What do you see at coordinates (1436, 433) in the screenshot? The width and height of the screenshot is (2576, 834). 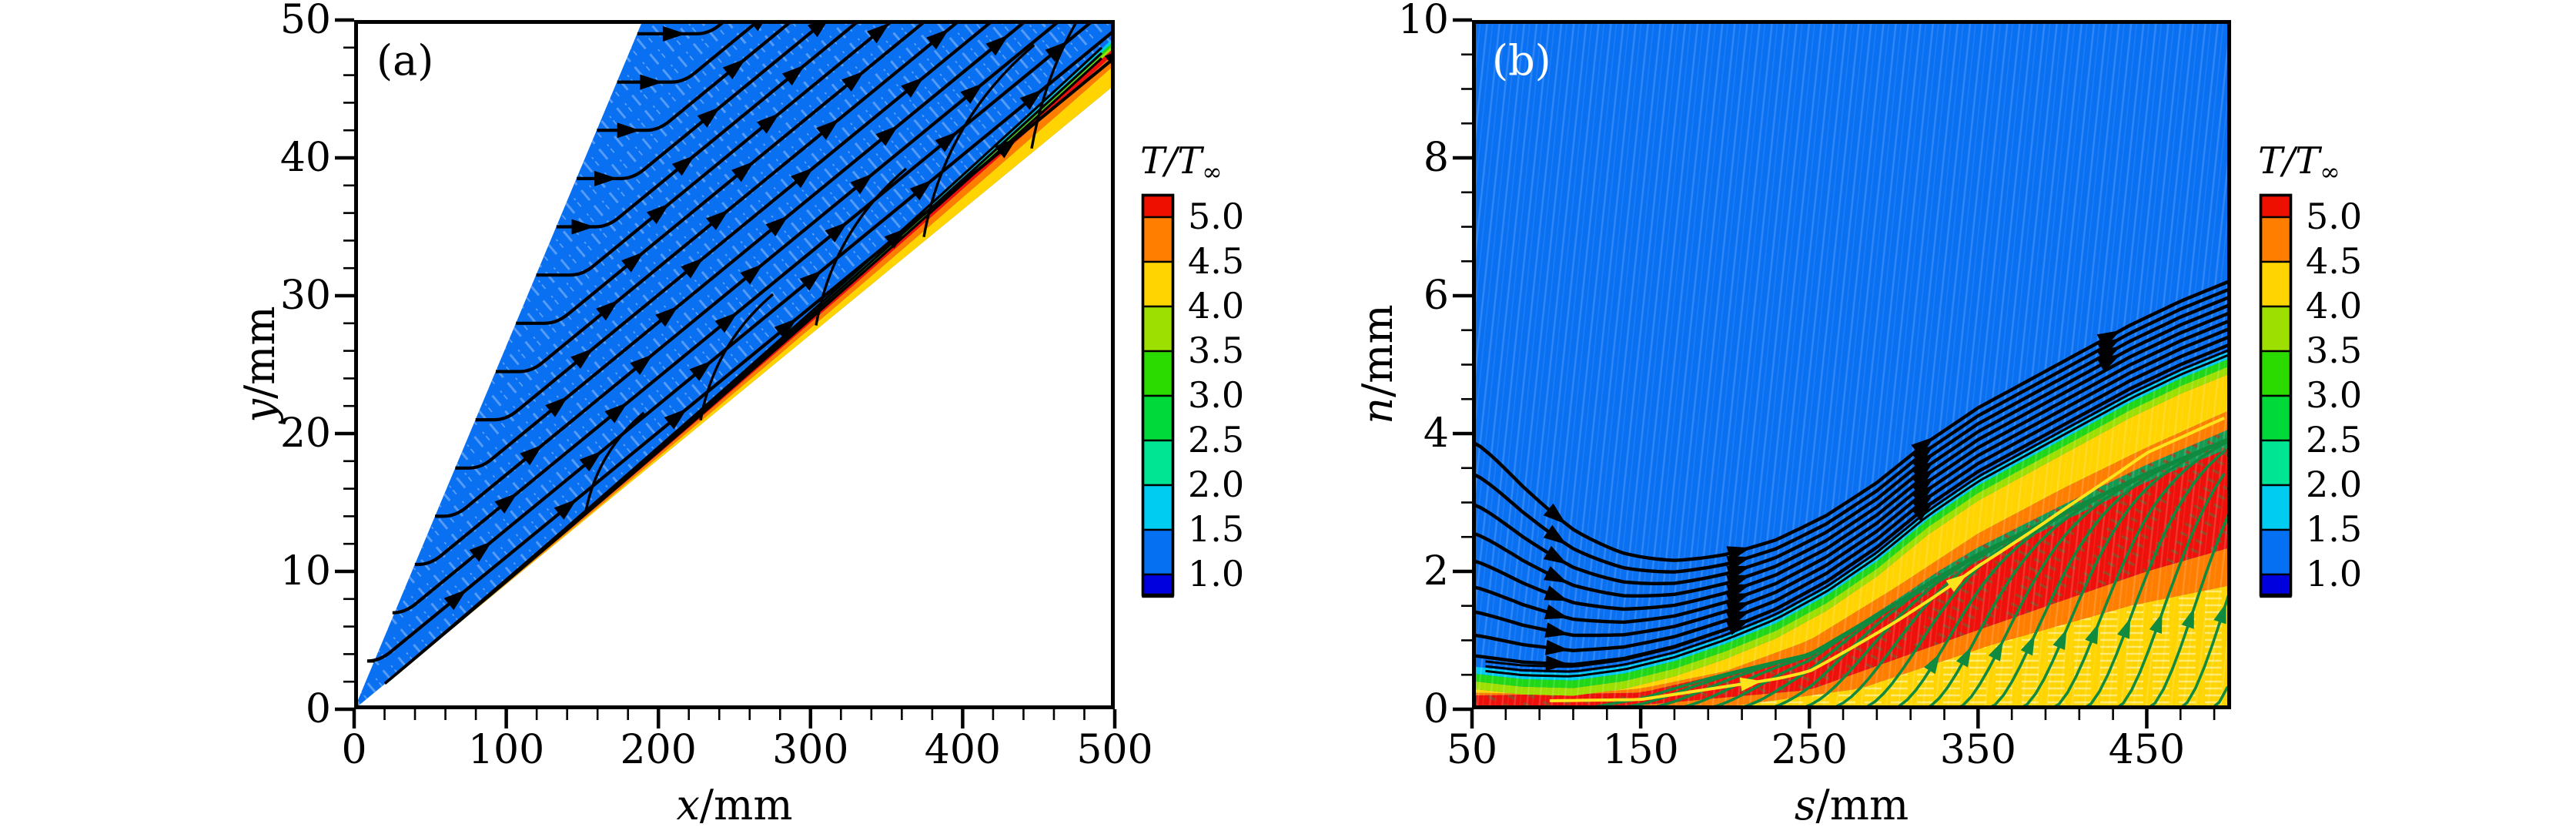 I see `panel-b-y-tick-label: 4` at bounding box center [1436, 433].